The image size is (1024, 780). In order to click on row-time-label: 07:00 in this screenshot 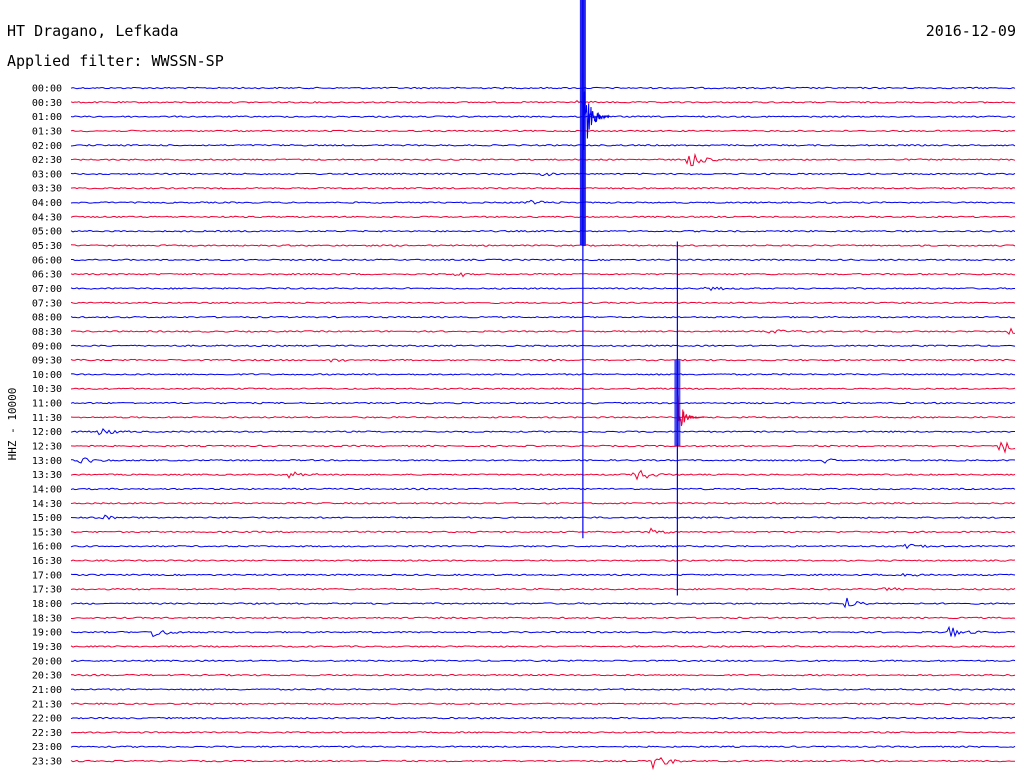, I will do `click(47, 289)`.